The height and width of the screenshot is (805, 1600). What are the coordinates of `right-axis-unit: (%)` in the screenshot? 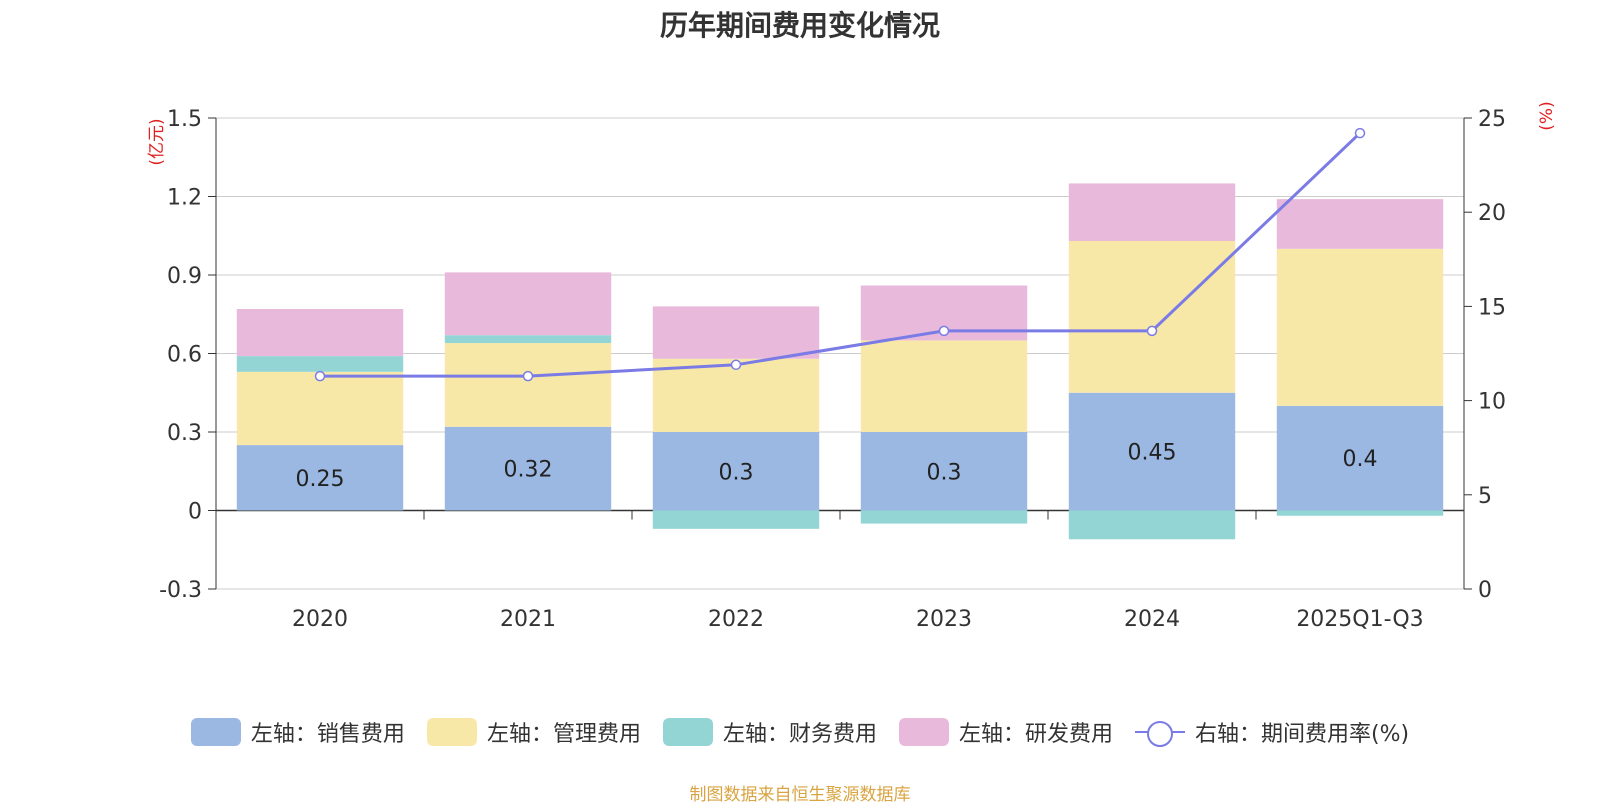 It's located at (1547, 115).